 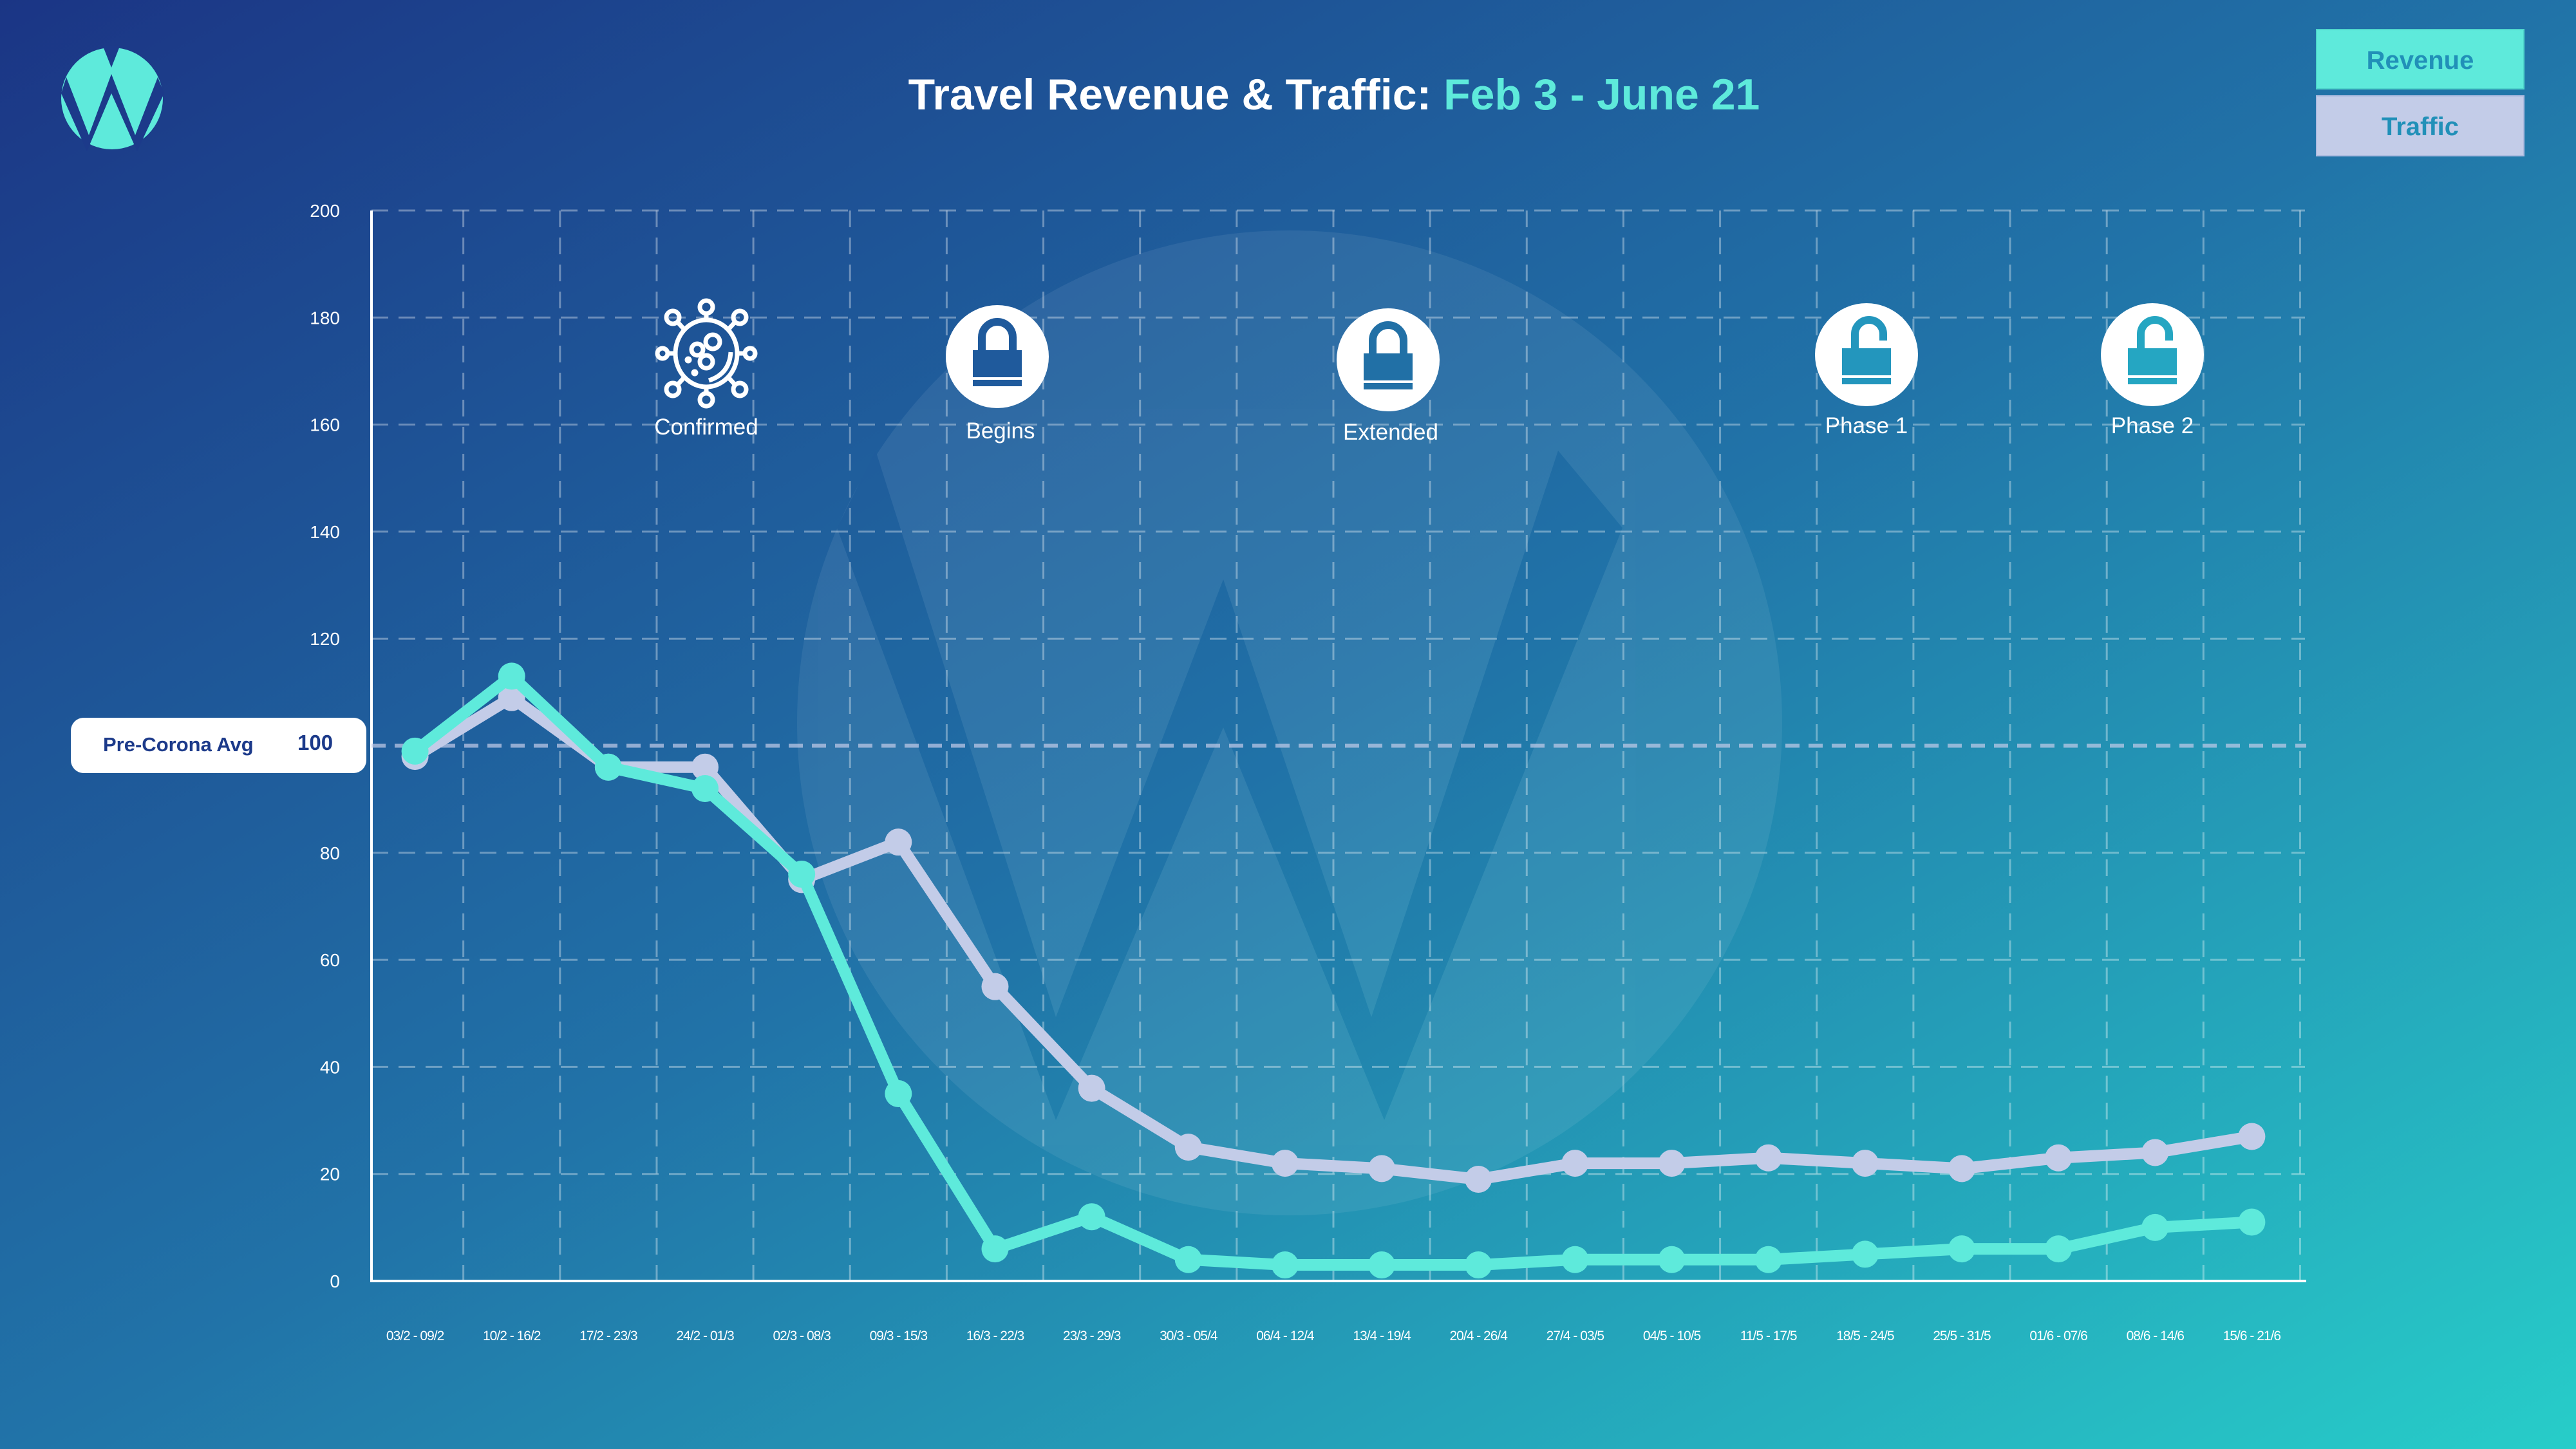 What do you see at coordinates (1866, 425) in the screenshot?
I see `event-label: Phase 1` at bounding box center [1866, 425].